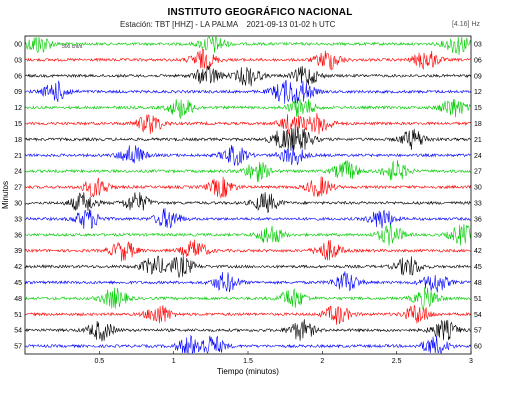  Describe the element at coordinates (179, 24) in the screenshot. I see `station-label: Estación: TBT [HHZ] - LA PALMA` at that location.